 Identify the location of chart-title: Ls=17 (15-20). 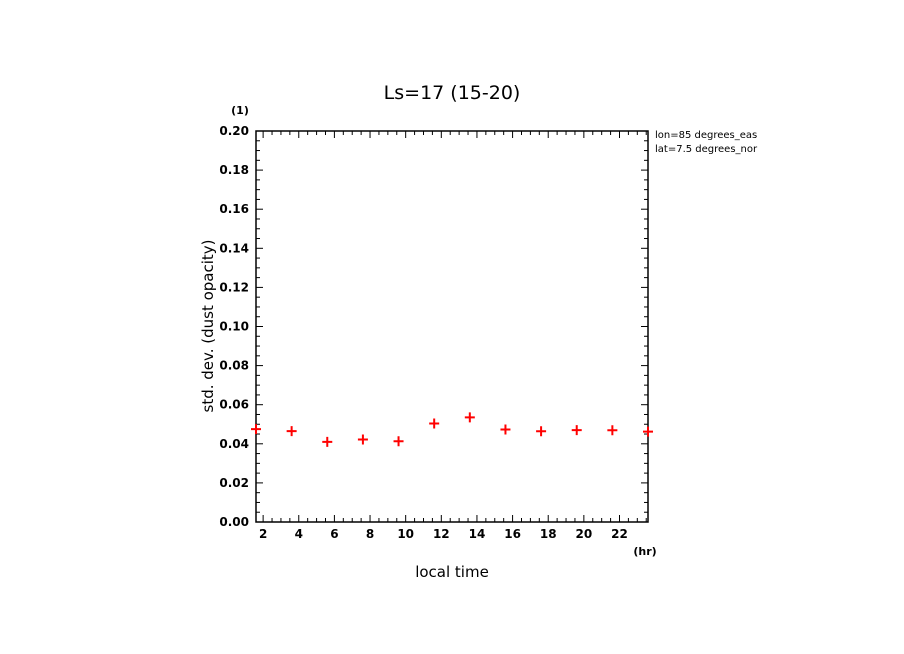
(452, 93).